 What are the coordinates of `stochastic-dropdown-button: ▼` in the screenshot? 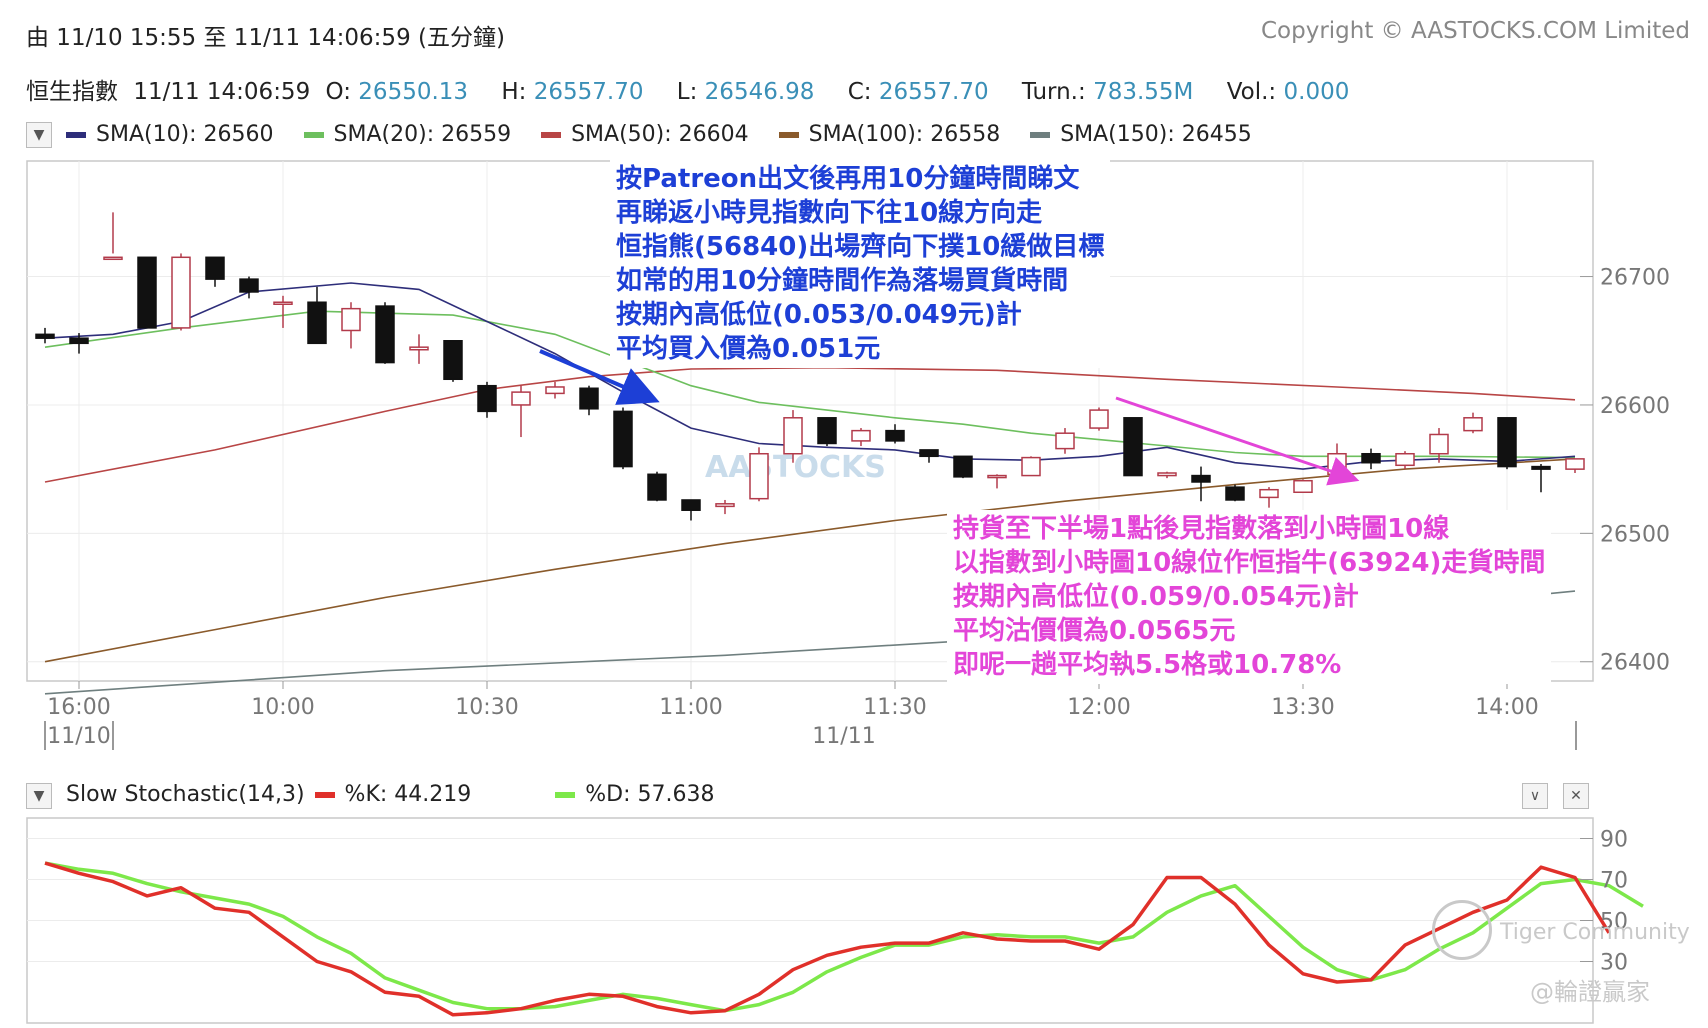 It's located at (39, 796).